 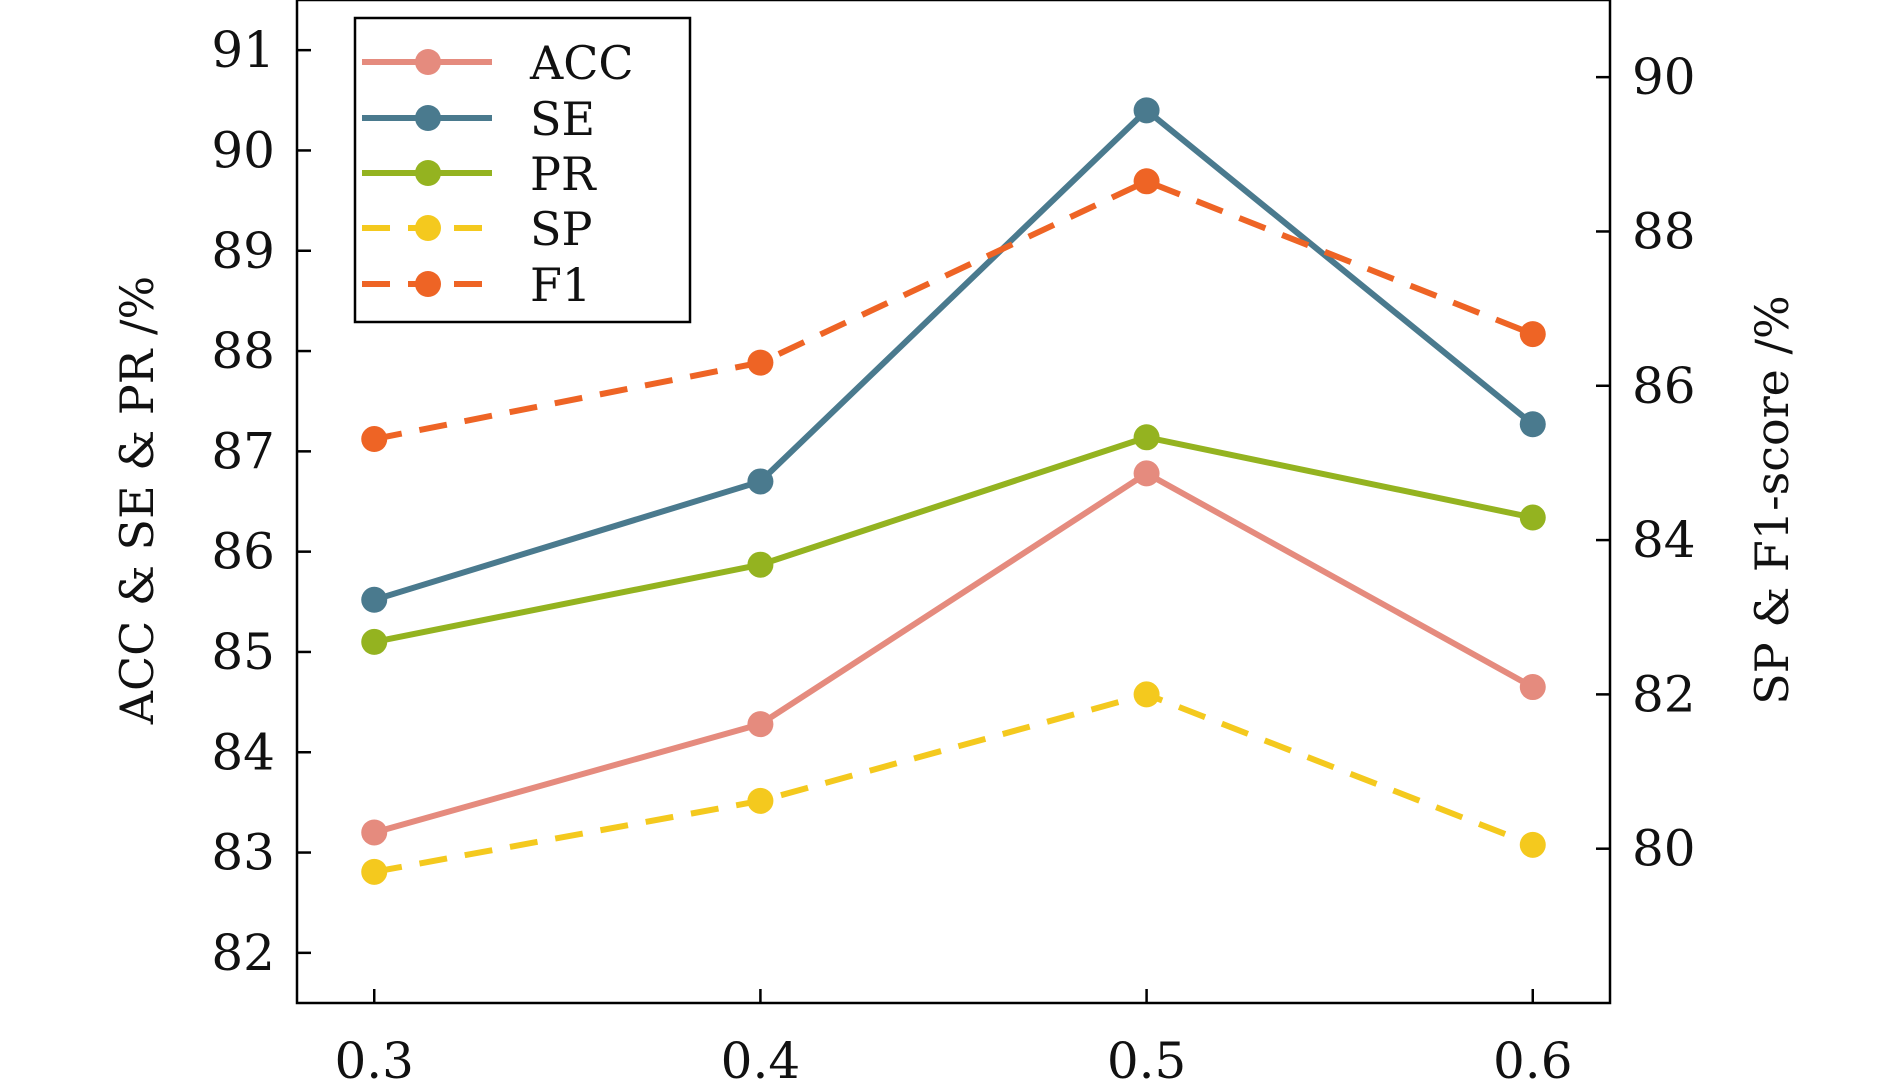 I want to click on legend-marker-acc, so click(x=428, y=62).